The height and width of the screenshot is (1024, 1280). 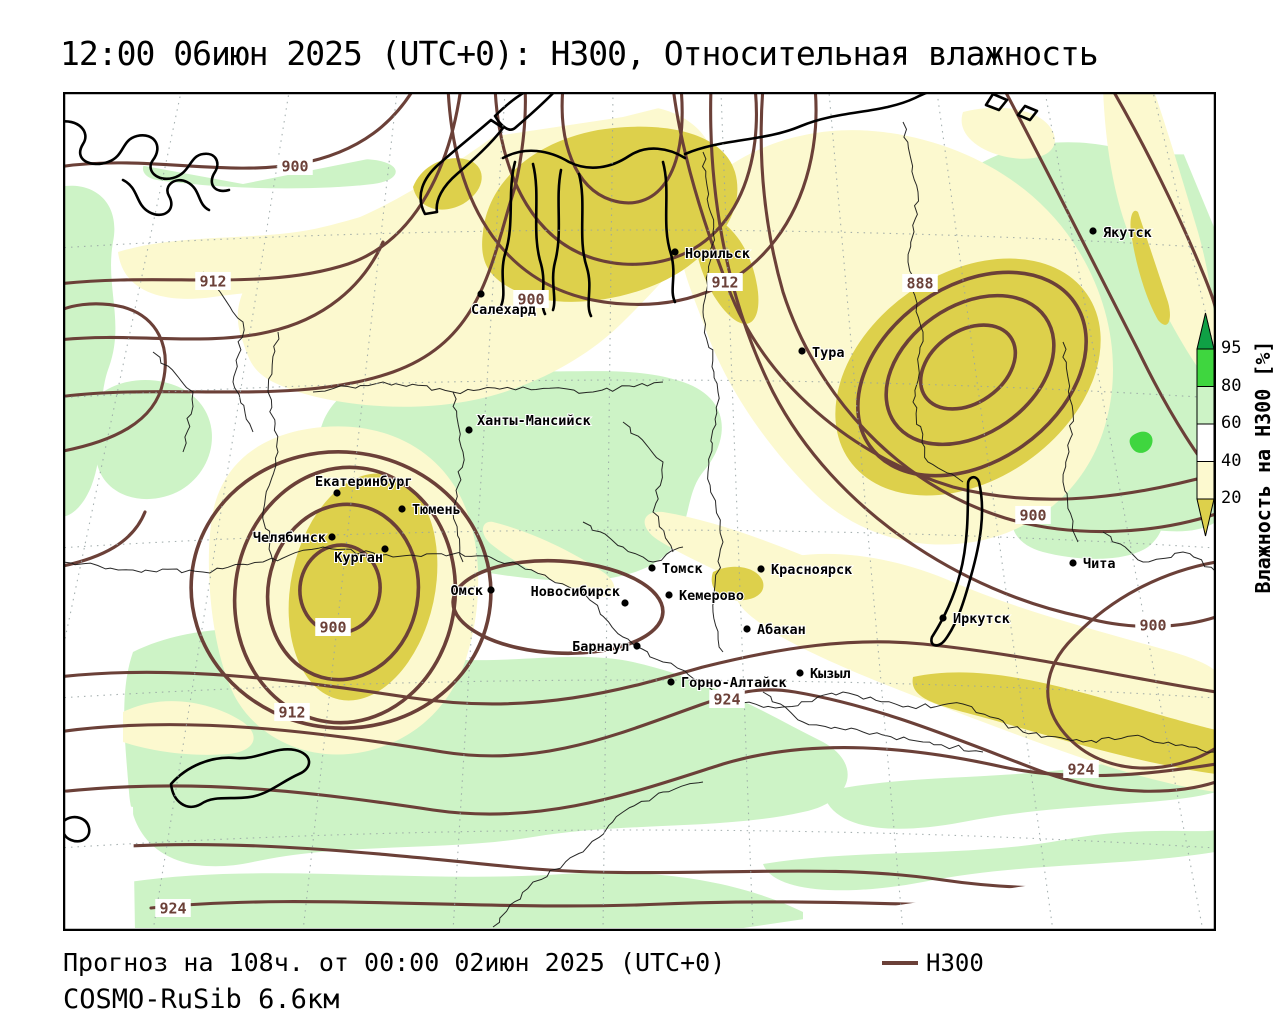 I want to click on coastline-taymyr, so click(x=817, y=120).